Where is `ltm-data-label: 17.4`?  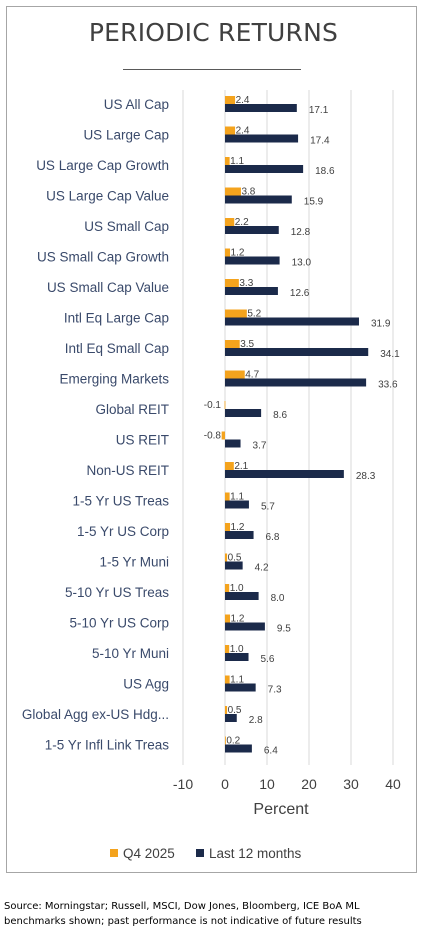 ltm-data-label: 17.4 is located at coordinates (320, 141).